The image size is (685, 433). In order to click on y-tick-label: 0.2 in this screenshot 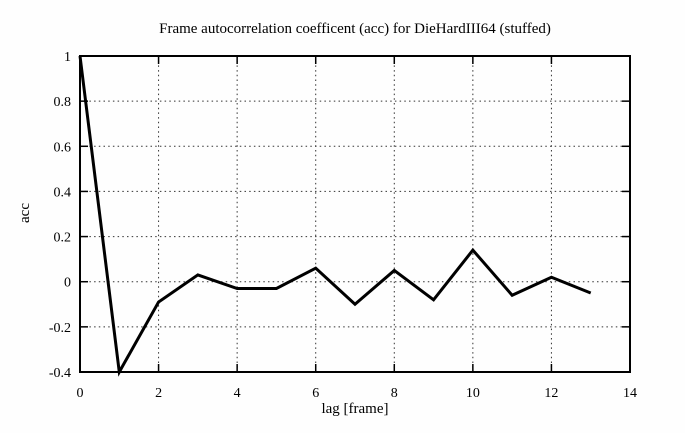, I will do `click(63, 238)`.